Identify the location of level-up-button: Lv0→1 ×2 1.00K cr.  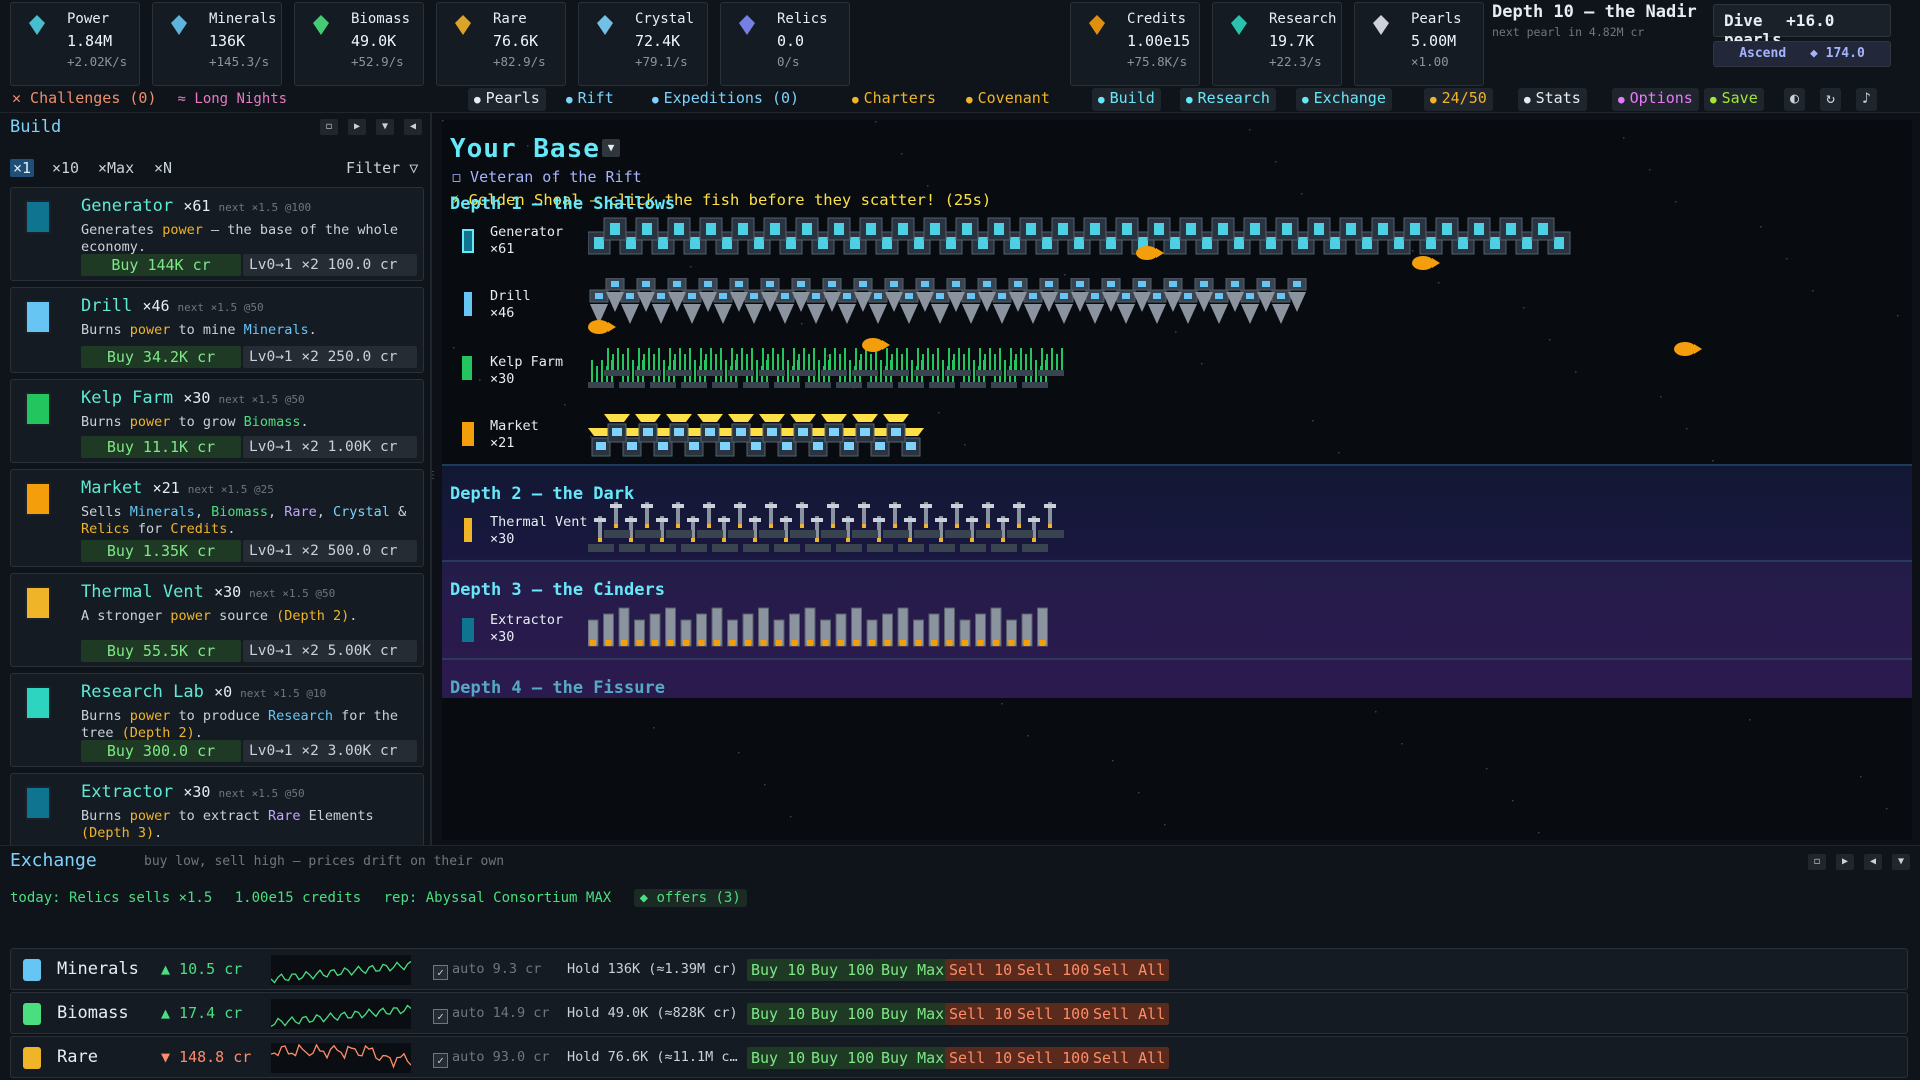
(330, 447).